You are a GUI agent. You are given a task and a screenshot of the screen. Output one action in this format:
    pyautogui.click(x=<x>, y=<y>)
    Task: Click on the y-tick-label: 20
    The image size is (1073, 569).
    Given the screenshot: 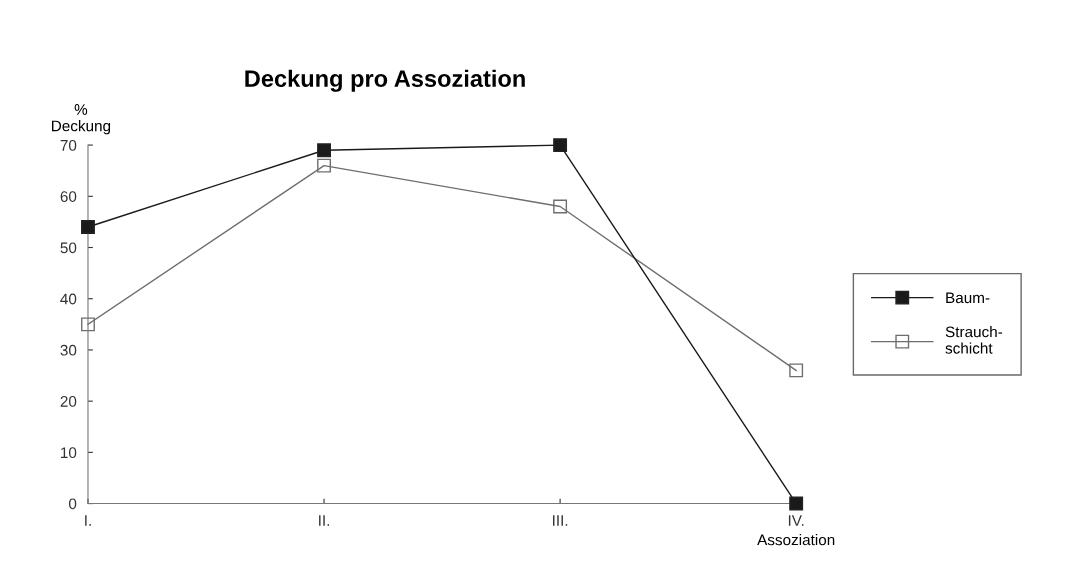 What is the action you would take?
    pyautogui.click(x=68, y=401)
    